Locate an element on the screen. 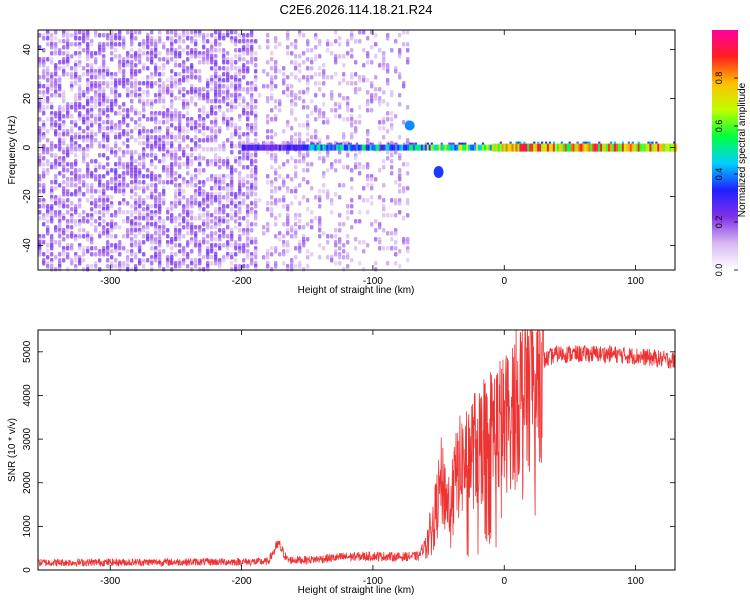 This screenshot has height=605, width=750. heatmap-carrier-cells is located at coordinates (459, 149).